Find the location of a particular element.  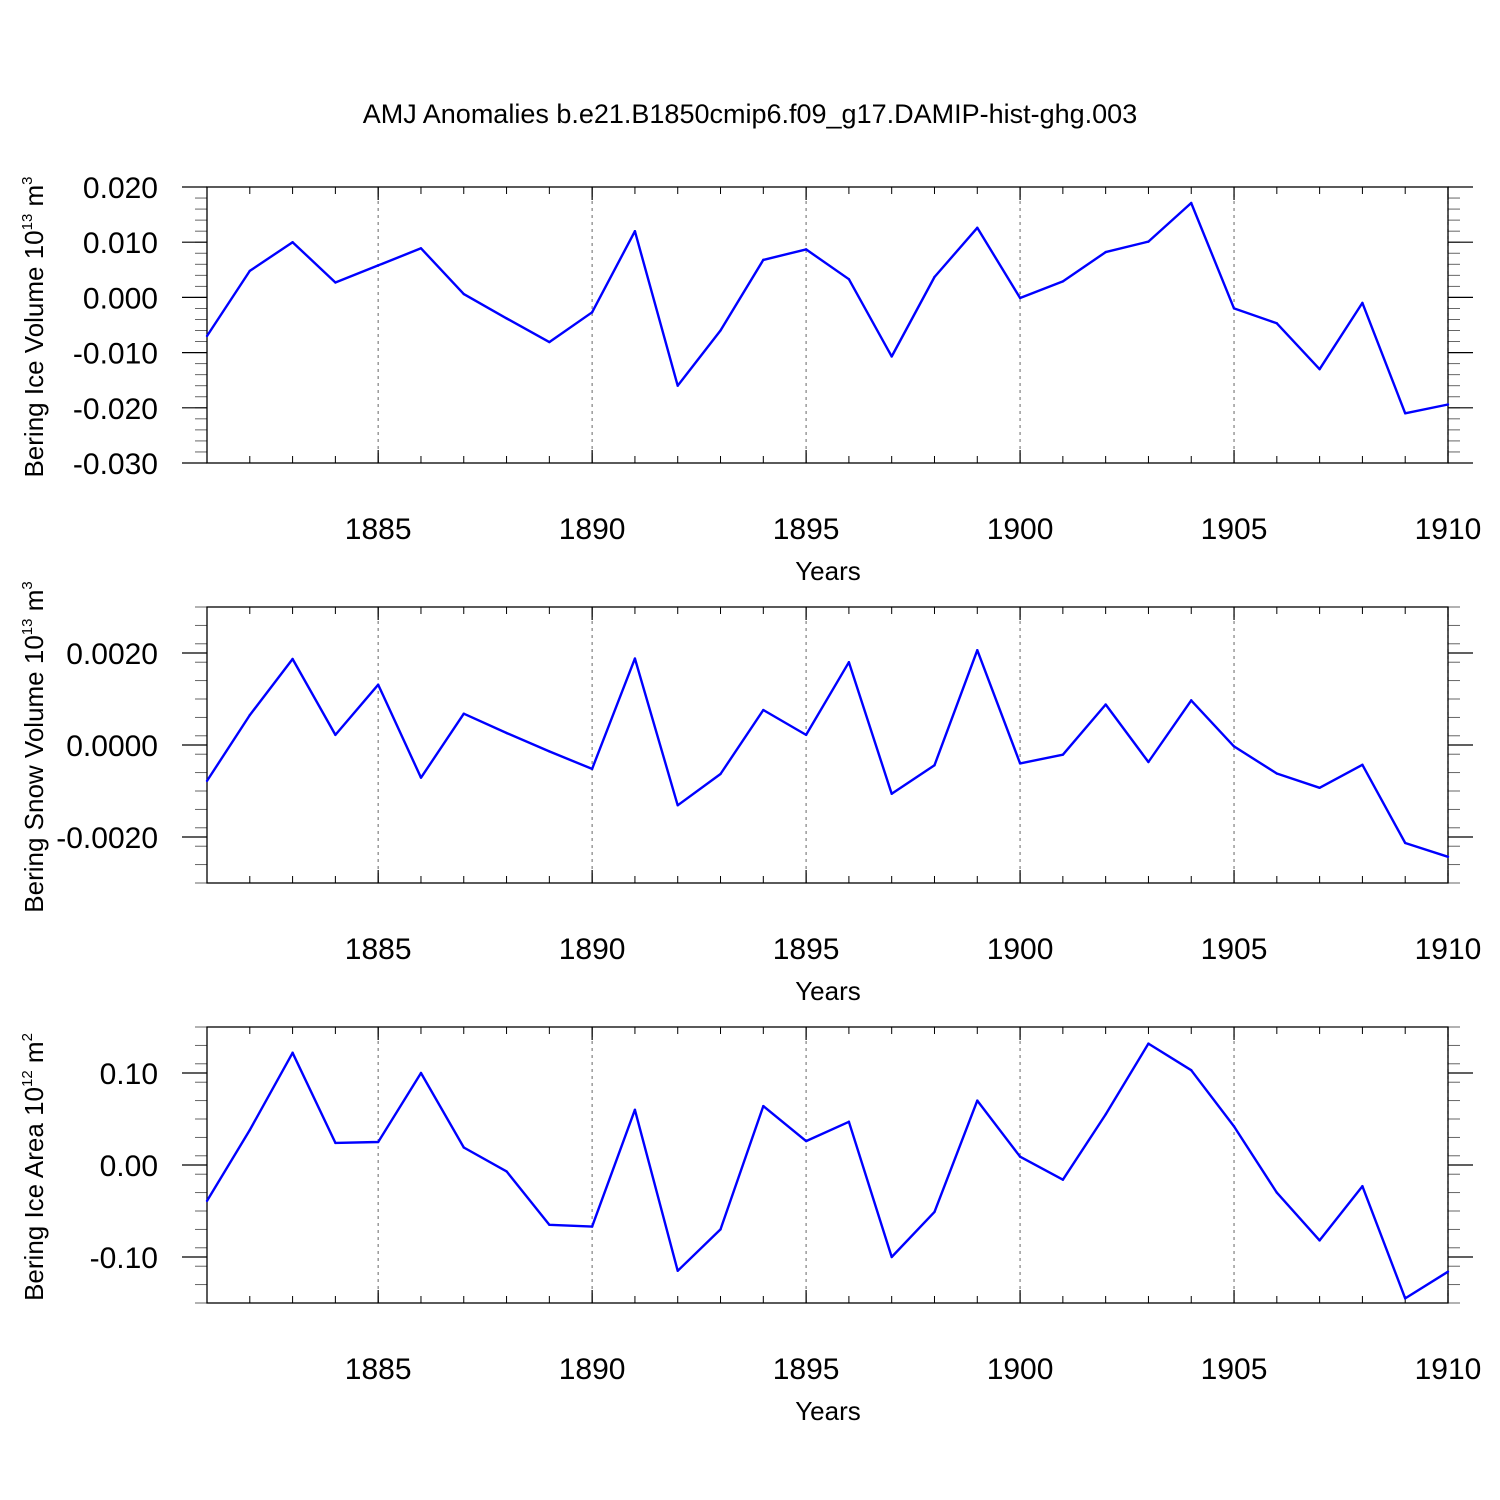

y-tick-label: -0.010 is located at coordinates (115, 354).